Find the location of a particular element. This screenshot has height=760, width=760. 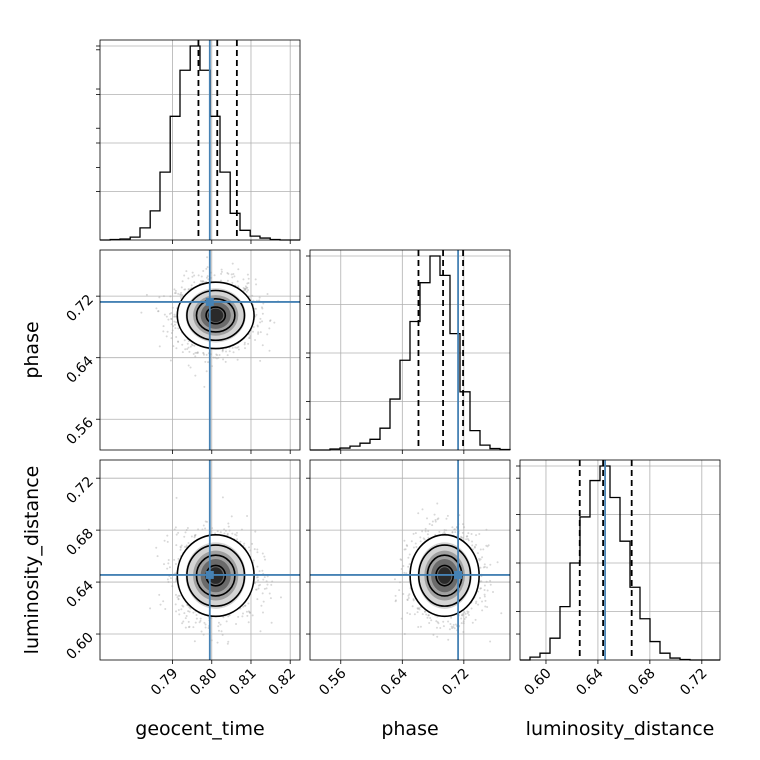

density-fill is located at coordinates (216, 315).